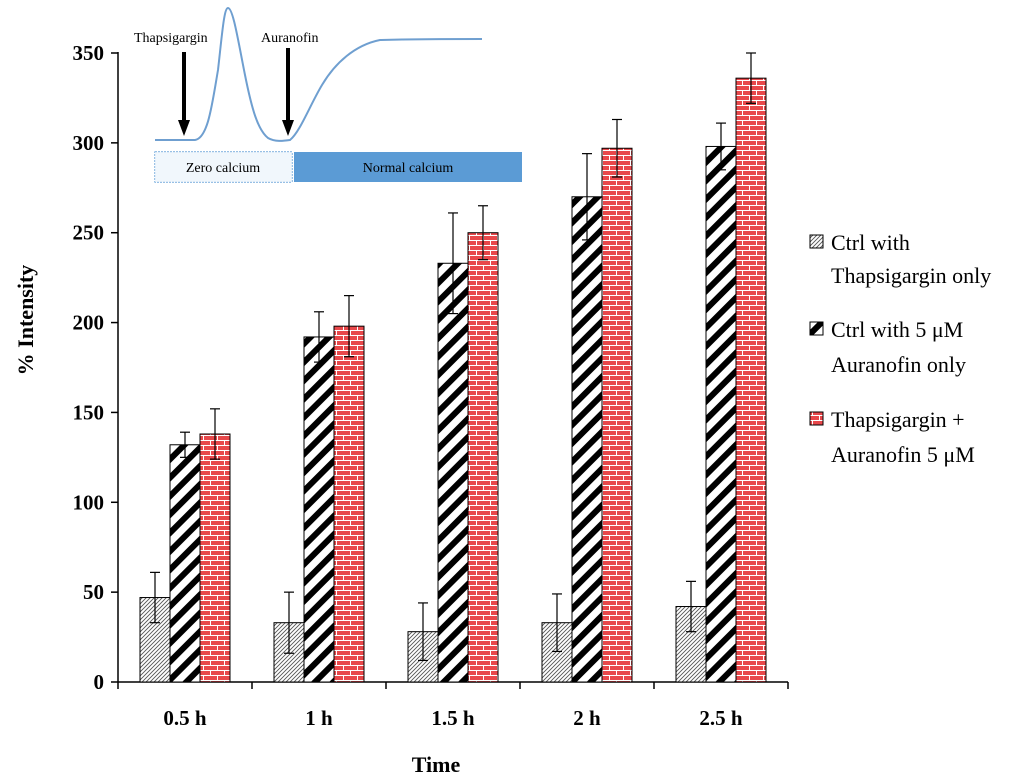 Image resolution: width=1024 pixels, height=783 pixels. I want to click on y-tick-label: 350, so click(89, 53).